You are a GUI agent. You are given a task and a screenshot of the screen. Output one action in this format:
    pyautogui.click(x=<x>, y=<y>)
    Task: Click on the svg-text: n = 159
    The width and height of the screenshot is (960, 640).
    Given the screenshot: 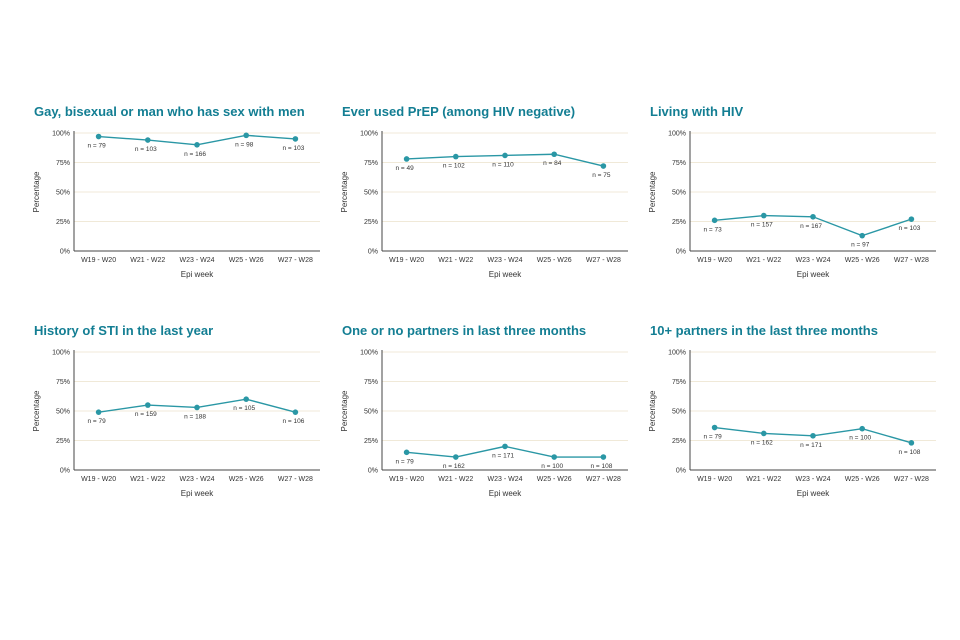 What is the action you would take?
    pyautogui.click(x=146, y=414)
    